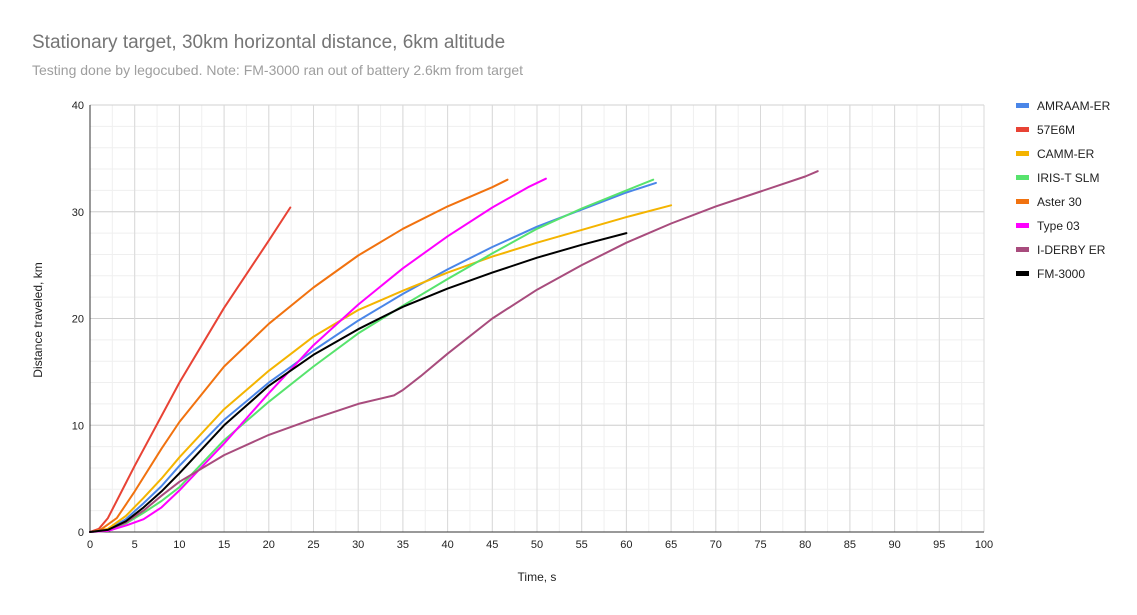 The height and width of the screenshot is (615, 1137). What do you see at coordinates (358, 545) in the screenshot?
I see `x-tick-label: 30` at bounding box center [358, 545].